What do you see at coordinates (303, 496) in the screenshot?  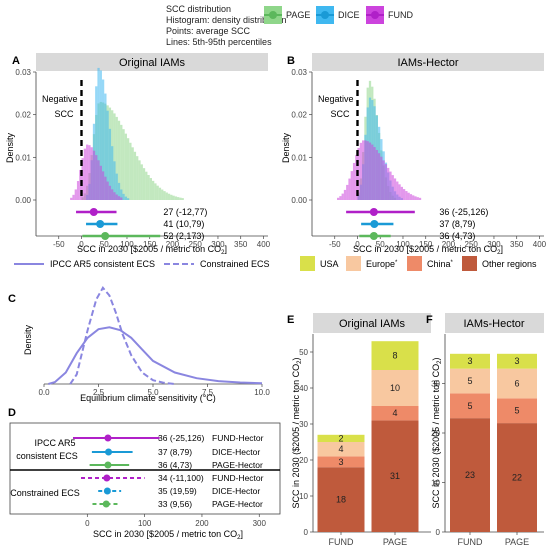 I see `y-tick-label: 10` at bounding box center [303, 496].